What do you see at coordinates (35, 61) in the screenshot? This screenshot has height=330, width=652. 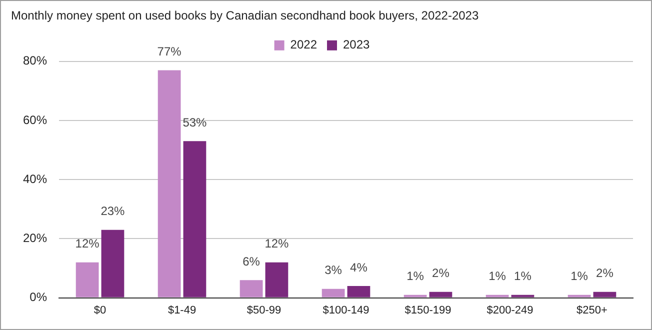 I see `y-tick-label: 80%` at bounding box center [35, 61].